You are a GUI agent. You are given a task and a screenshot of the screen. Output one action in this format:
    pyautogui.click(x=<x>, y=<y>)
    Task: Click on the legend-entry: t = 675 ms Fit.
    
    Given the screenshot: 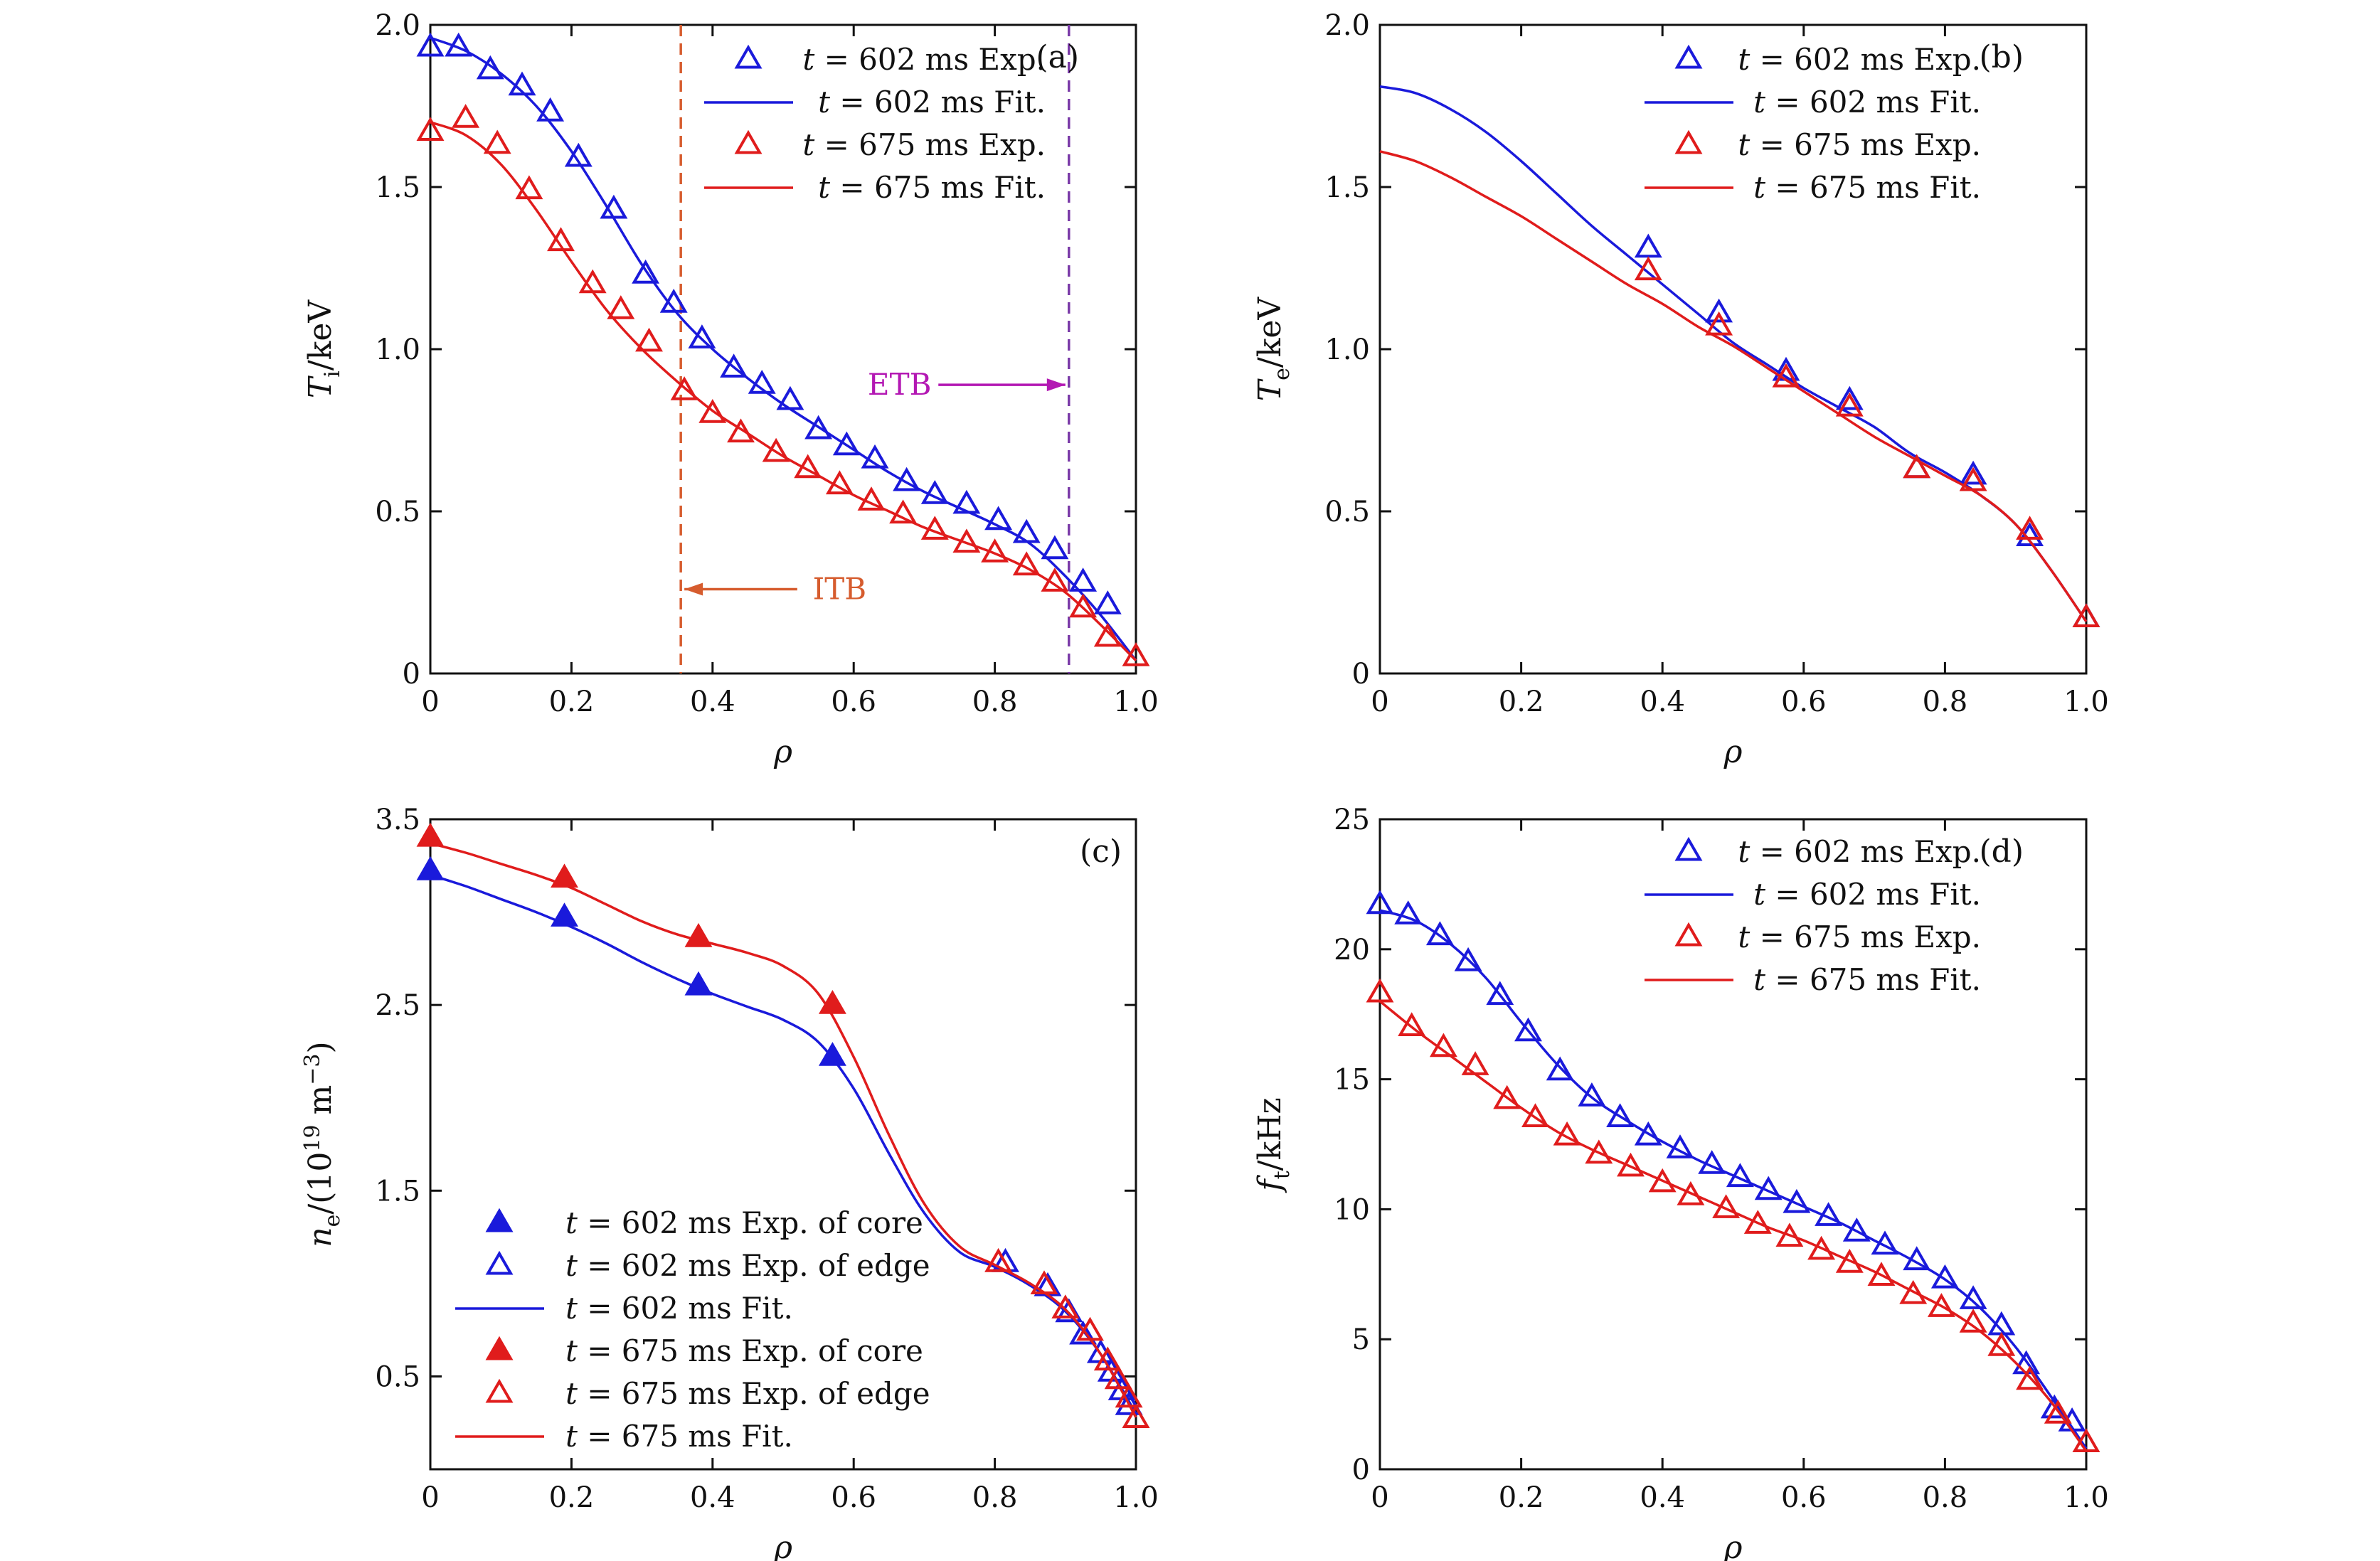 What is the action you would take?
    pyautogui.click(x=1813, y=979)
    